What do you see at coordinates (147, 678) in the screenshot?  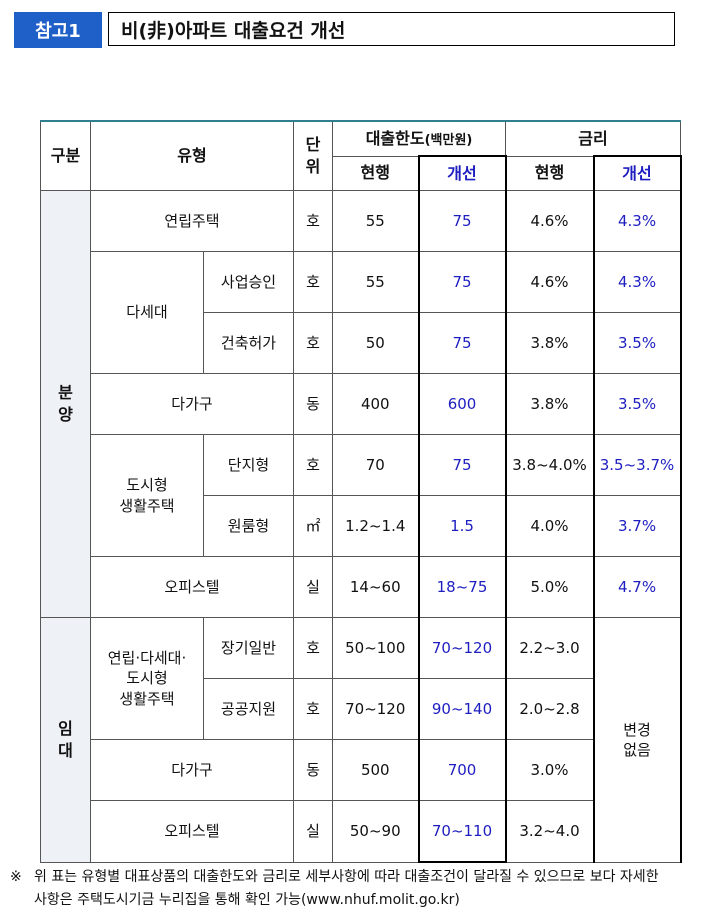 I see `type-cell: 연립·다세대· 도시형 생활주택` at bounding box center [147, 678].